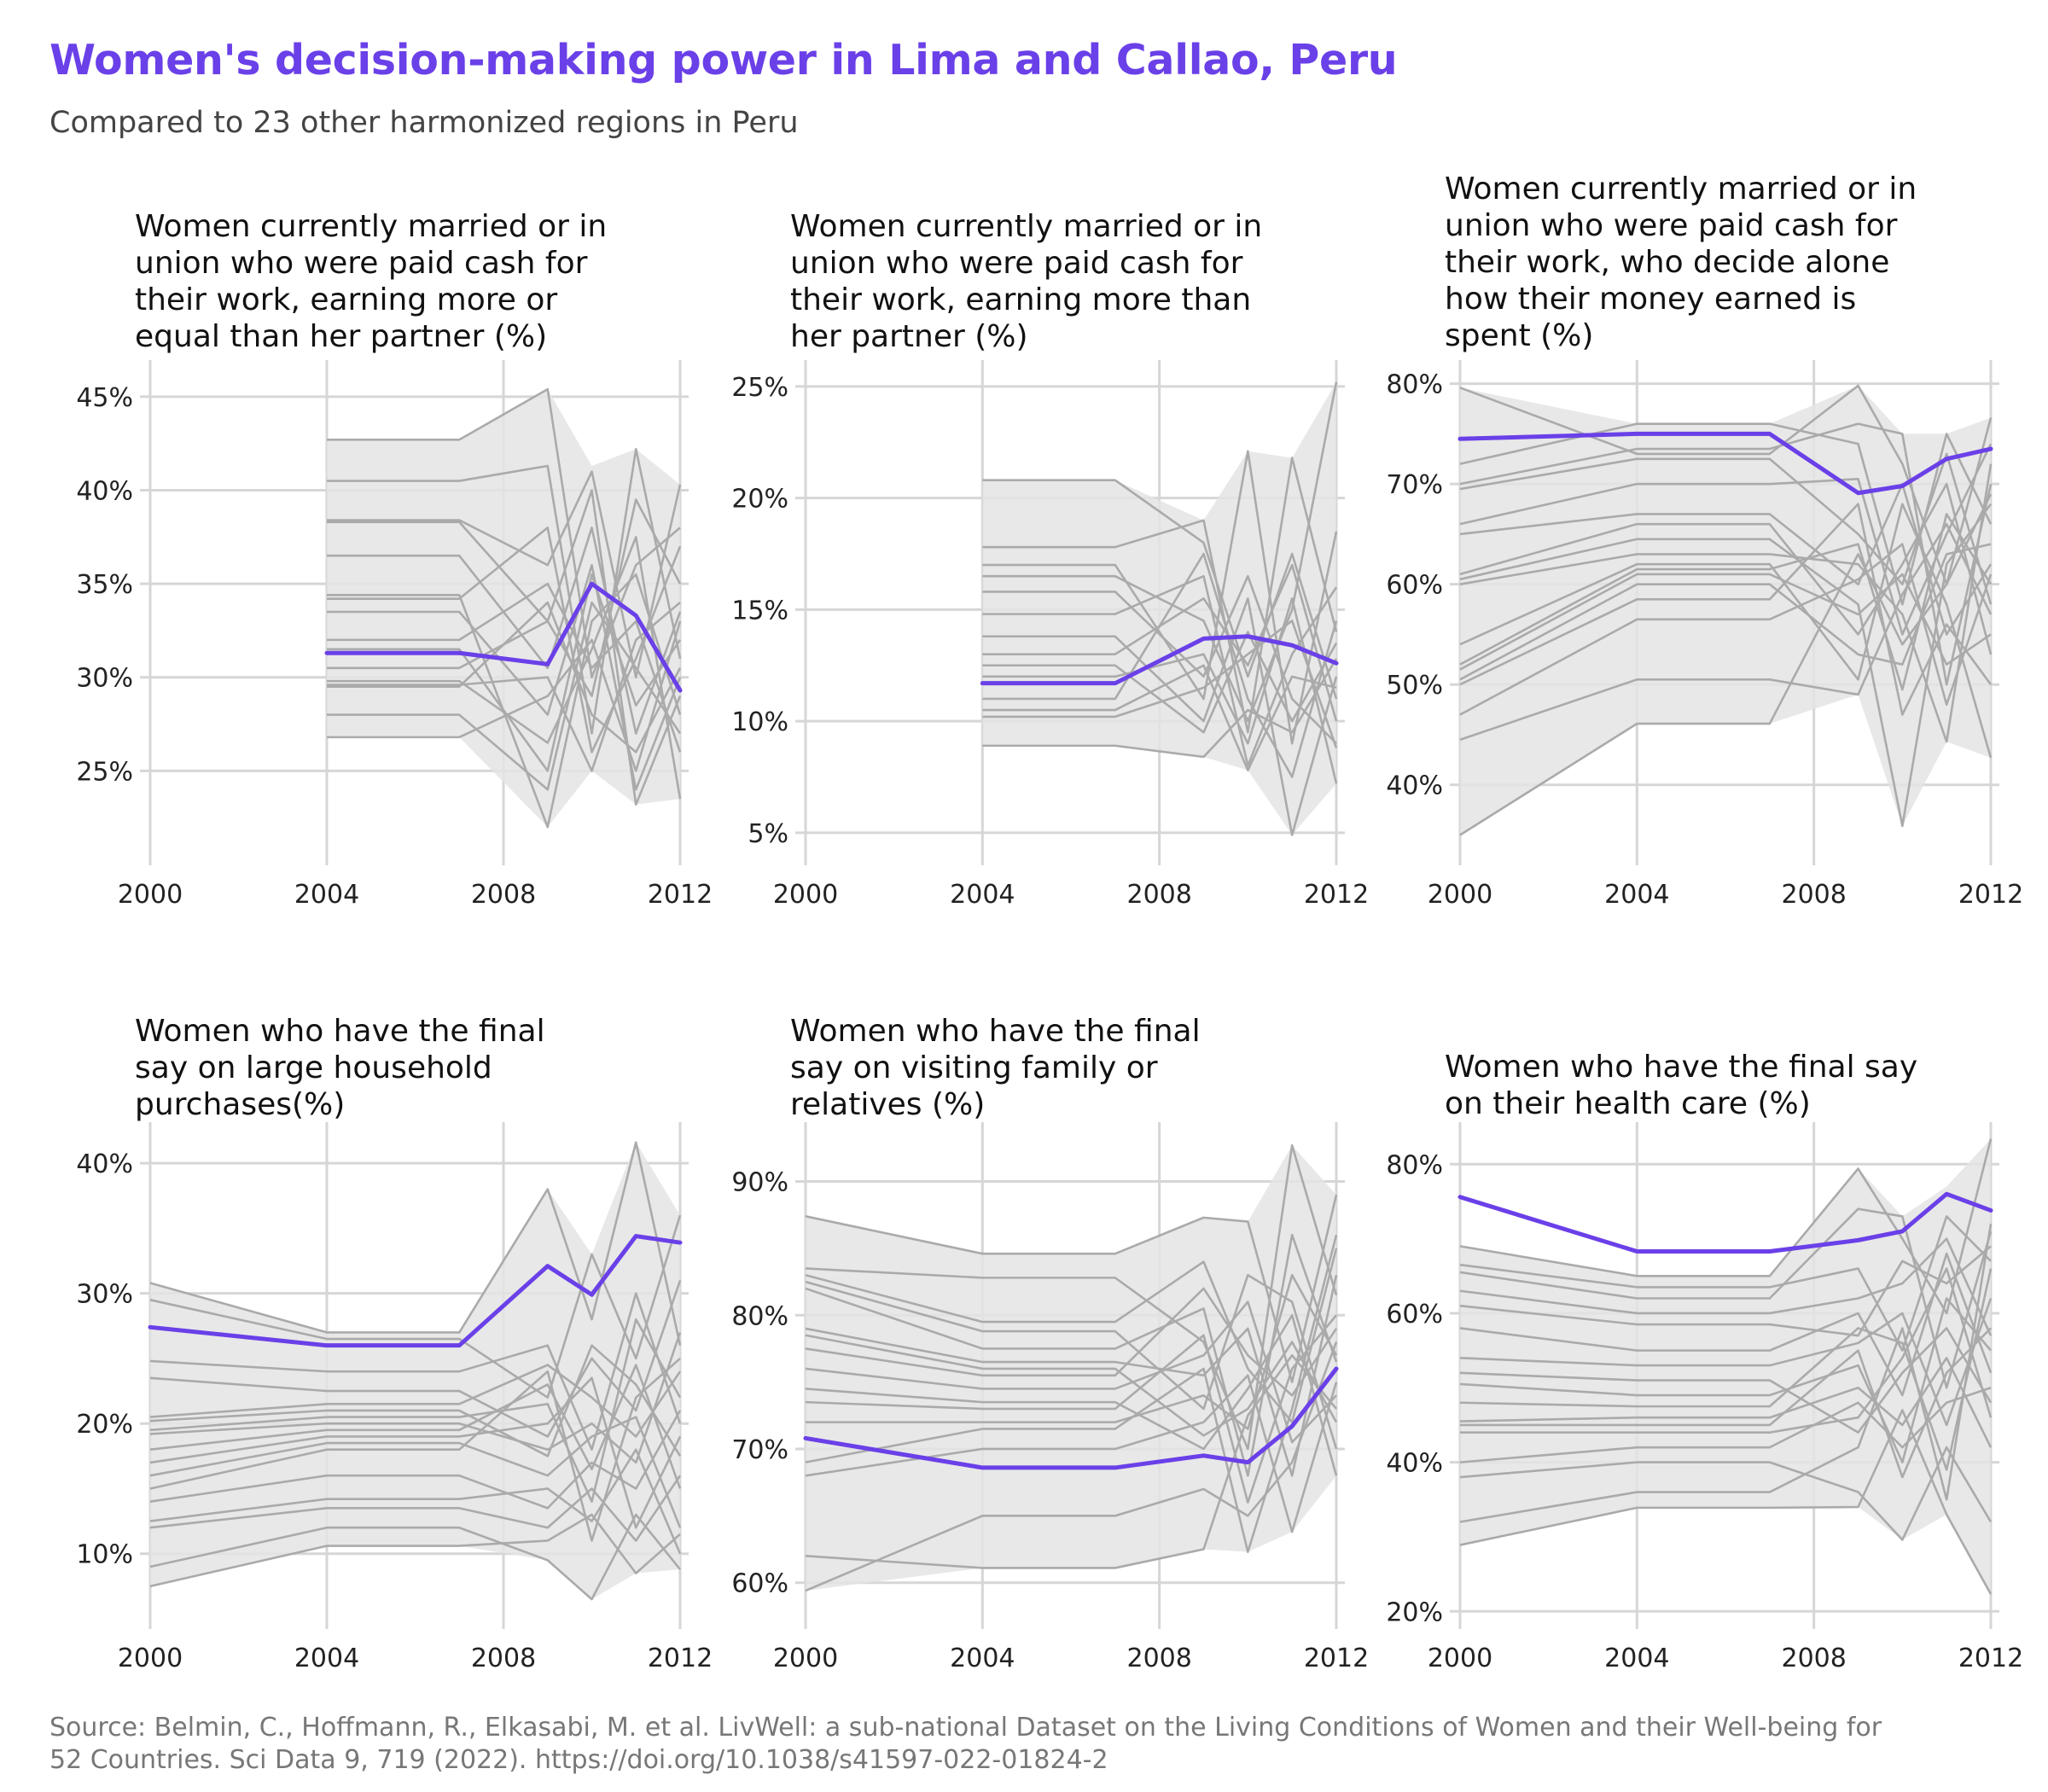  I want to click on y-grid: 5% 10% 15% 20% 25%, so click(1038, 611).